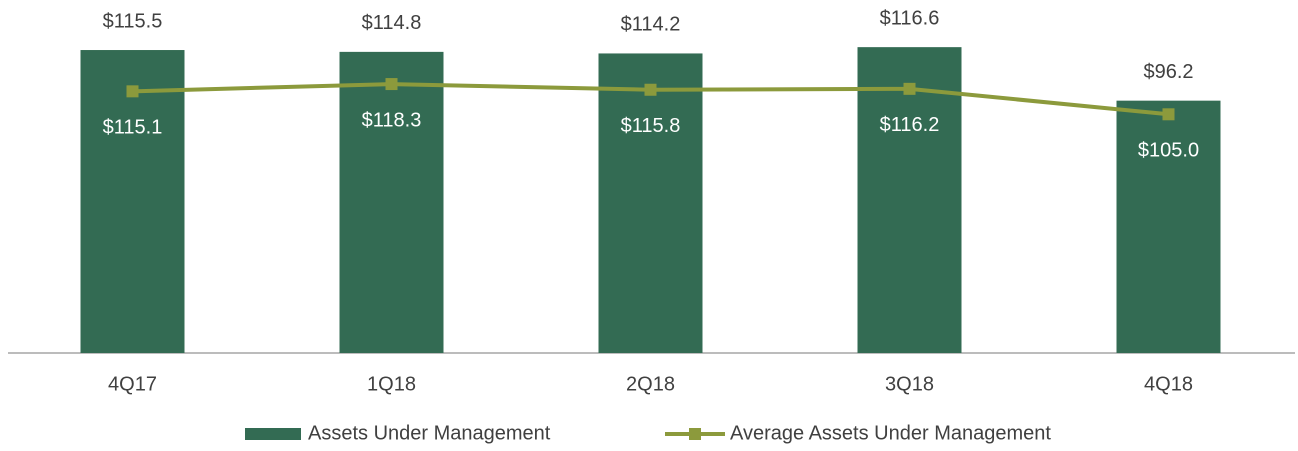  What do you see at coordinates (133, 128) in the screenshot?
I see `line-value-label: $115.1` at bounding box center [133, 128].